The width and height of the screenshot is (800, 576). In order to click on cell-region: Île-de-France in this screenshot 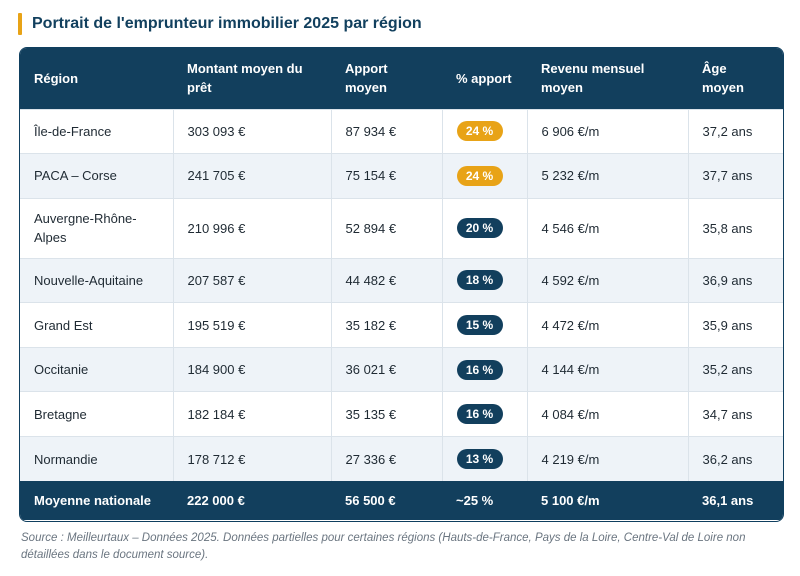, I will do `click(97, 131)`.